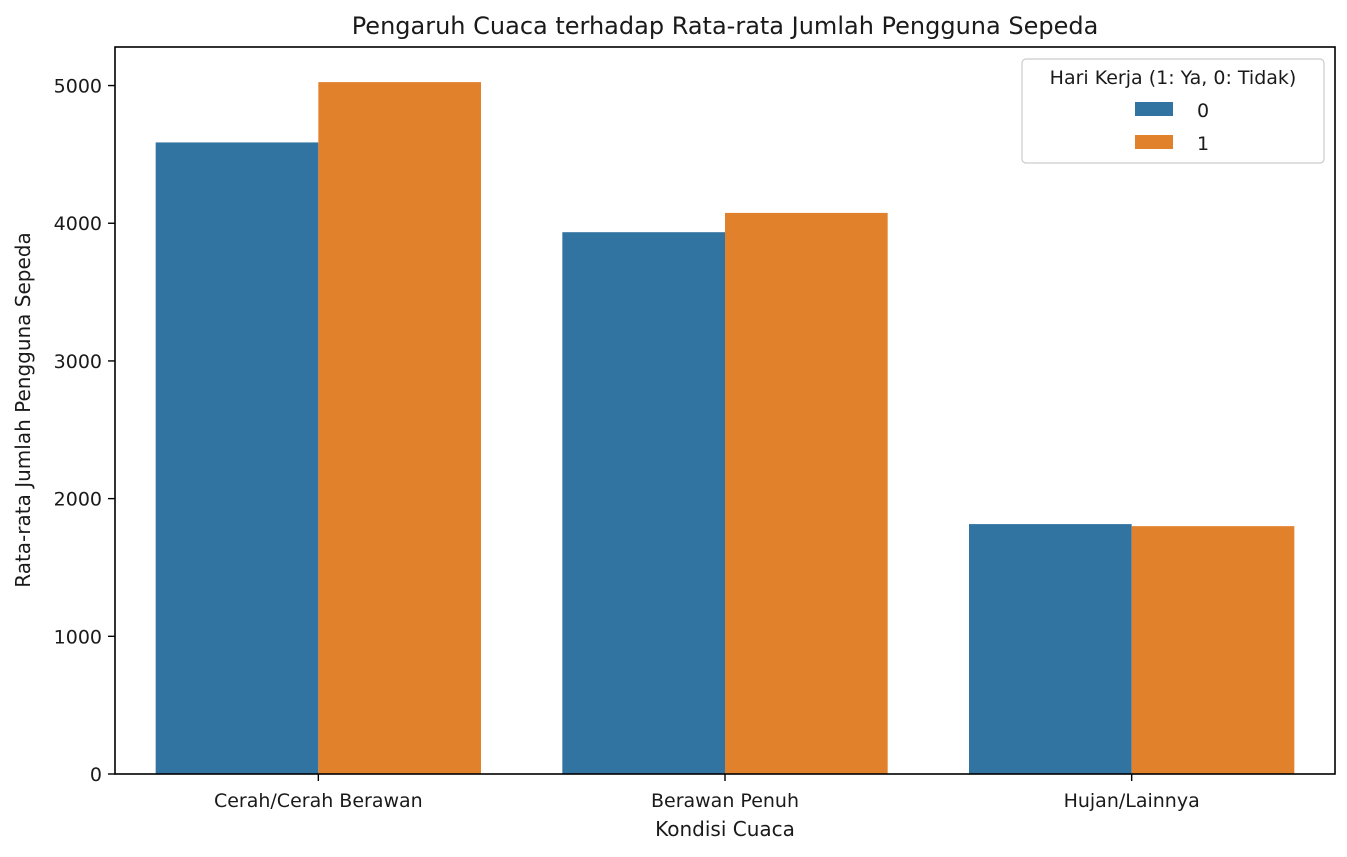 This screenshot has width=1347, height=857. I want to click on x-tick-label-1: Cerah/Cerah Berawan, so click(318, 801).